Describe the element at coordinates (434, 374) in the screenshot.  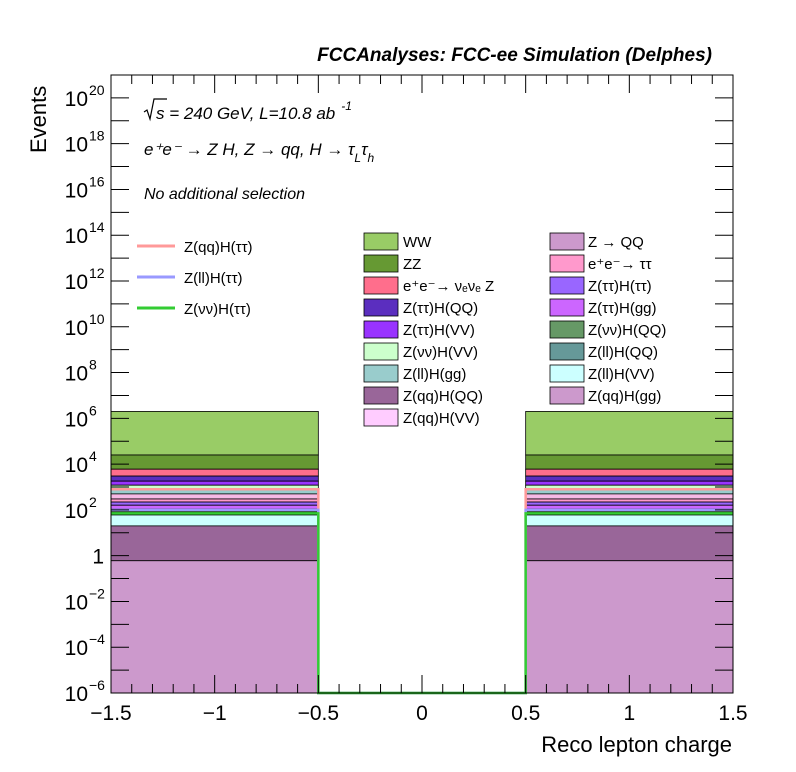
I see `stack-legend-label: Z(ll)H(gg)` at that location.